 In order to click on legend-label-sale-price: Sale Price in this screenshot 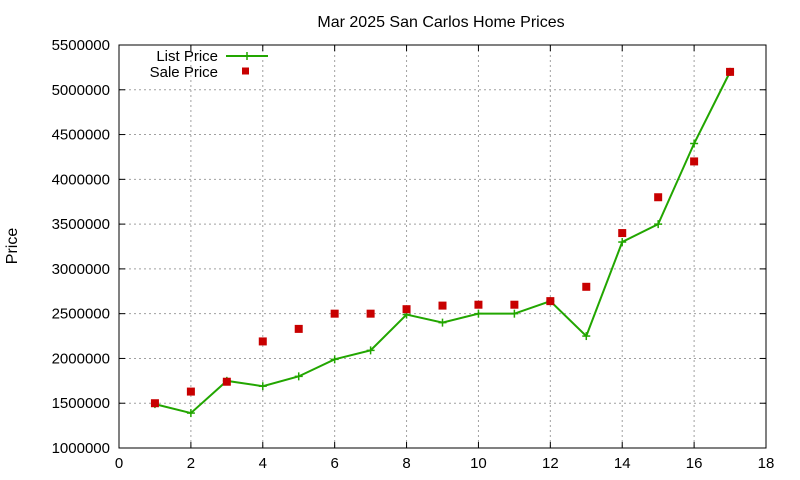, I will do `click(184, 72)`.